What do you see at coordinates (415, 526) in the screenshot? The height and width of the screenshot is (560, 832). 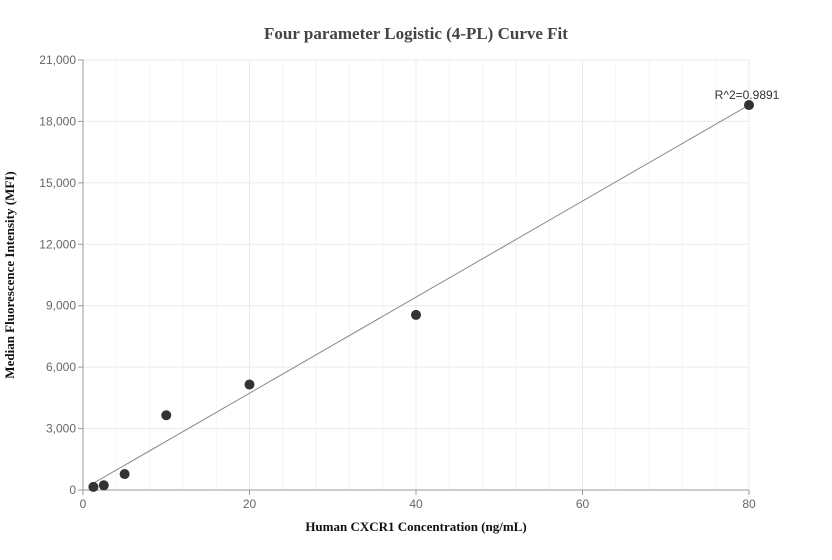 I see `x-axis-title: Human CXCR1 Concentration (ng/mL)` at bounding box center [415, 526].